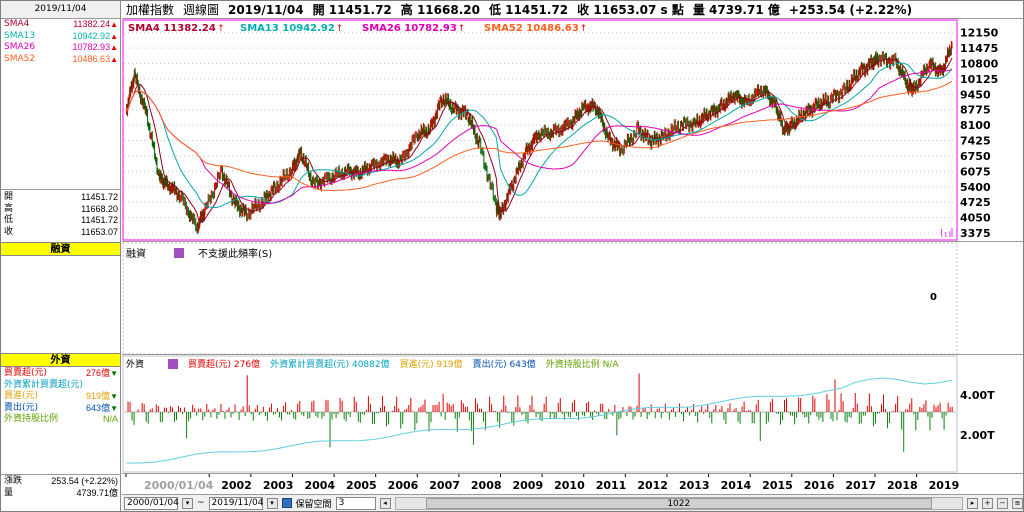 The image size is (1024, 512). Describe the element at coordinates (20, 47) in the screenshot. I see `sma-label: SMA26` at that location.